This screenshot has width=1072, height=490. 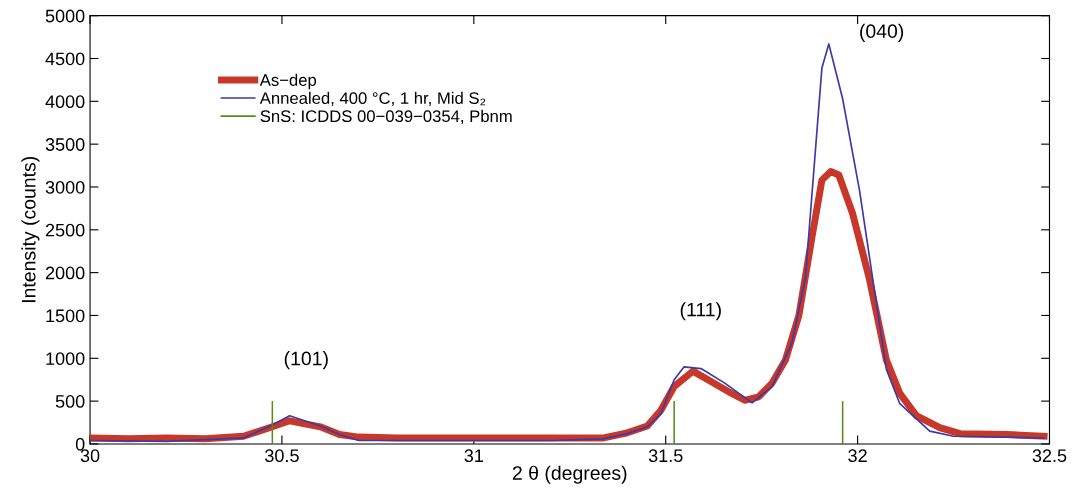 I want to click on y-tick-label: 4000, so click(x=65, y=102).